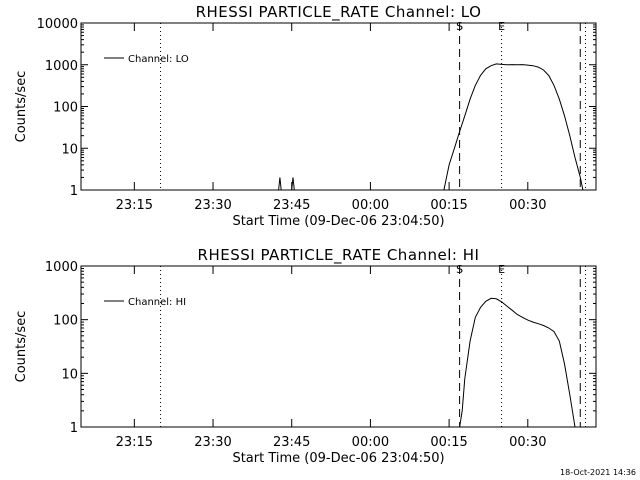  What do you see at coordinates (157, 302) in the screenshot?
I see `legend-label: Channel: HI` at bounding box center [157, 302].